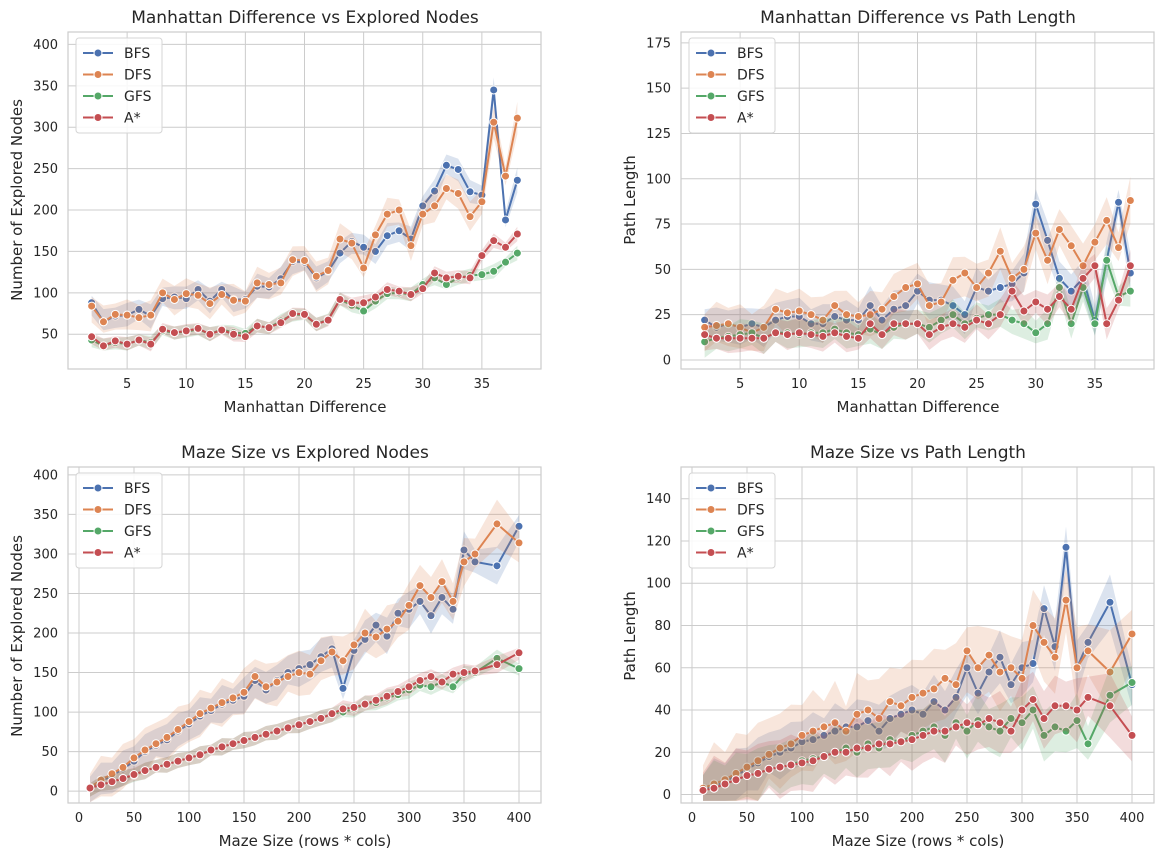 The height and width of the screenshot is (860, 1164). I want to click on x-tick-label: 100, so click(189, 818).